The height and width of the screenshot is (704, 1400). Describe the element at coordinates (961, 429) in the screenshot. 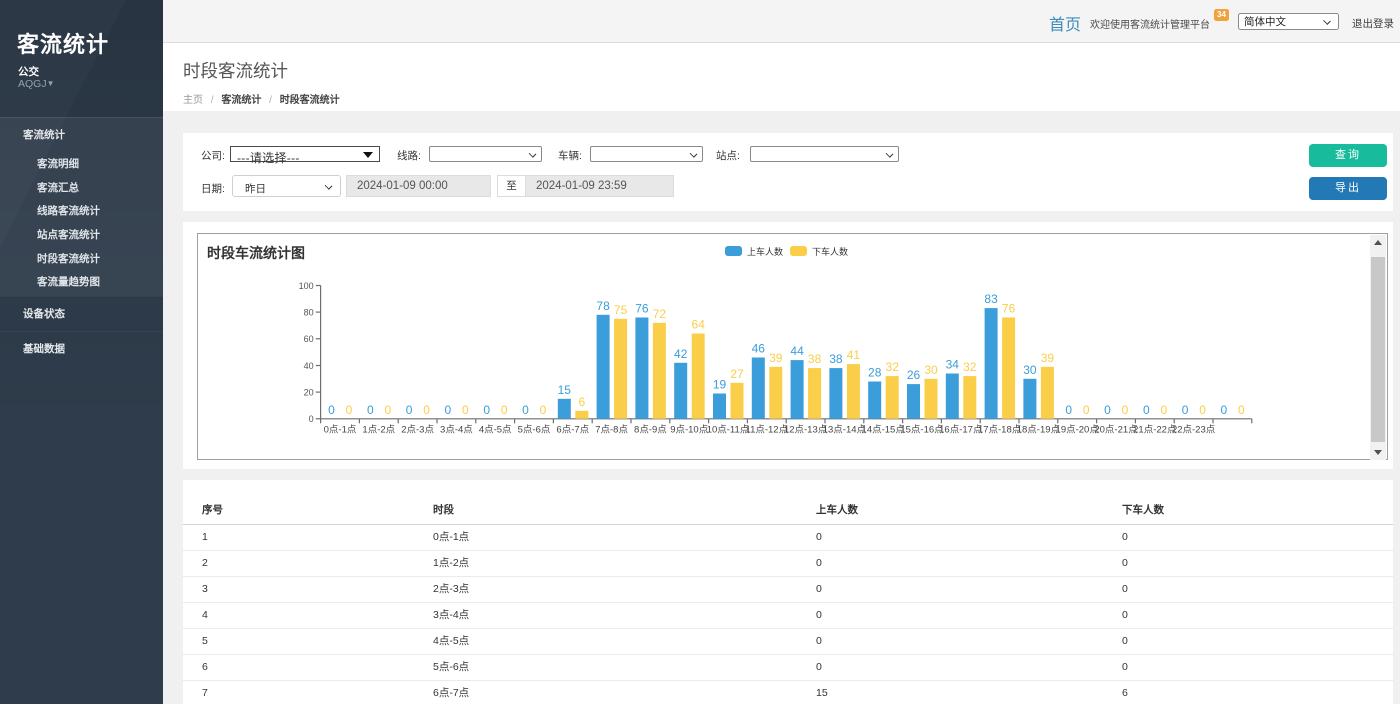

I see `svg-text: 16点-17点` at that location.